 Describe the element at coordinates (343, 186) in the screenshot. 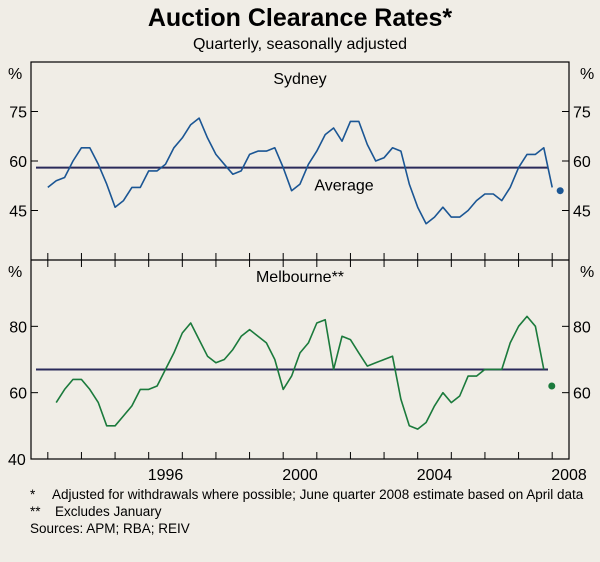

I see `average-label: Average` at that location.